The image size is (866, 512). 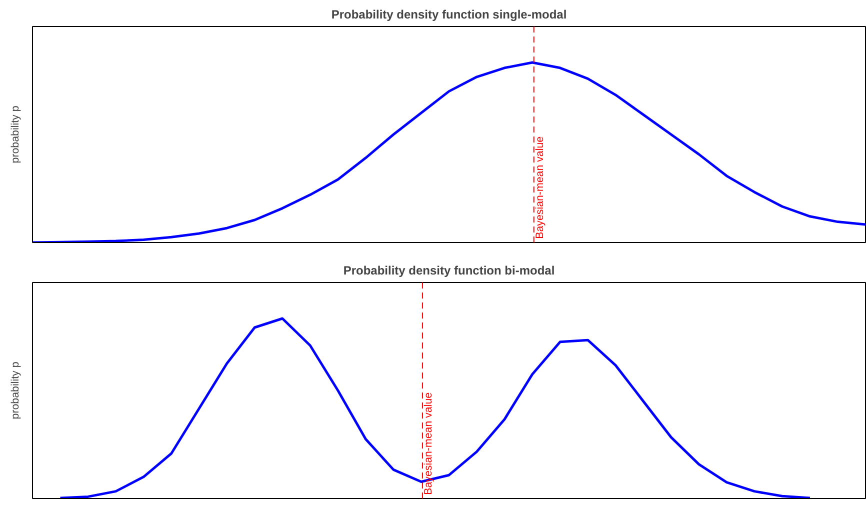 What do you see at coordinates (449, 15) in the screenshot?
I see `chart-title: Probability density function single-modal` at bounding box center [449, 15].